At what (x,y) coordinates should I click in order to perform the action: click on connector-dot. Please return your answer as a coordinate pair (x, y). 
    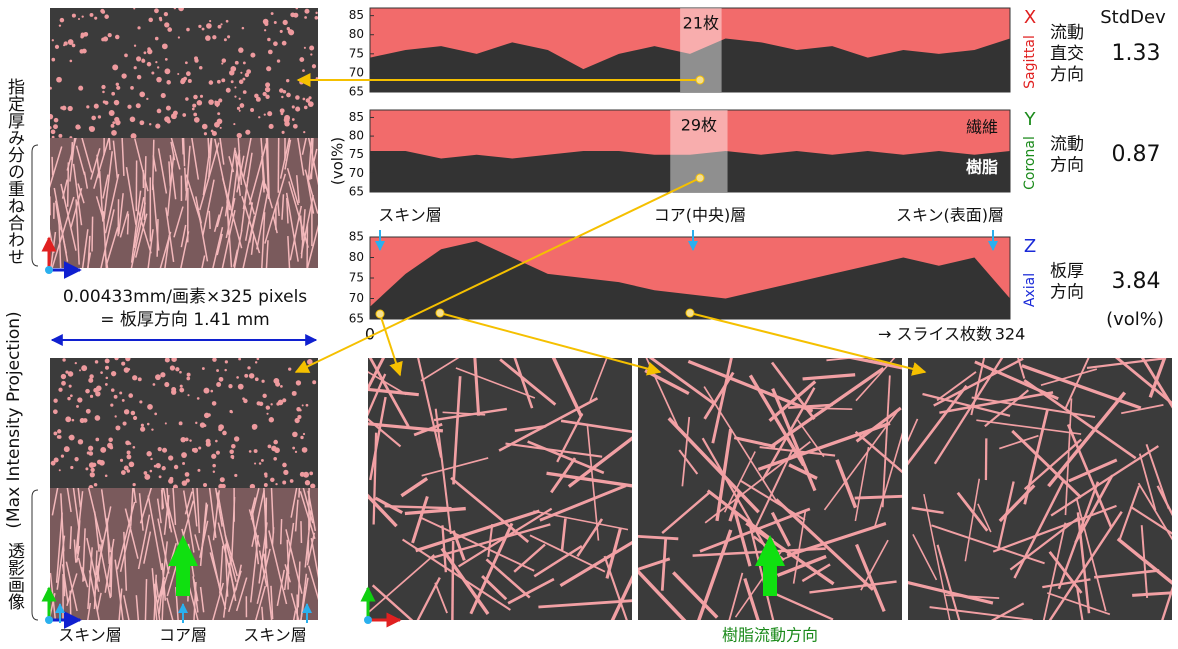
    Looking at the image, I should click on (380, 314).